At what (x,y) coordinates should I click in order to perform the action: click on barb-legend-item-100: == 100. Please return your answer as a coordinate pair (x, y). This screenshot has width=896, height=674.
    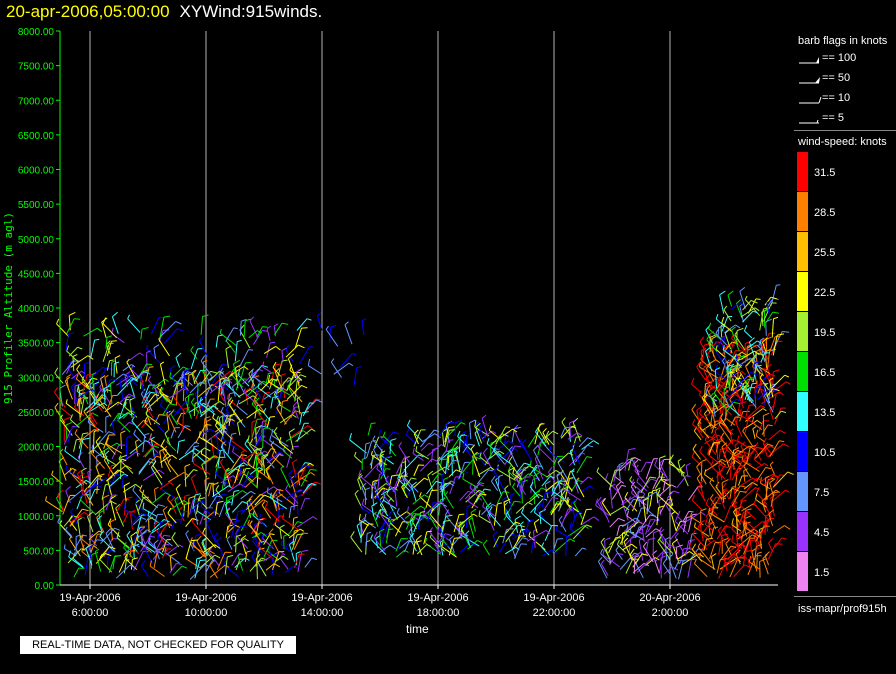
    Looking at the image, I should click on (844, 60).